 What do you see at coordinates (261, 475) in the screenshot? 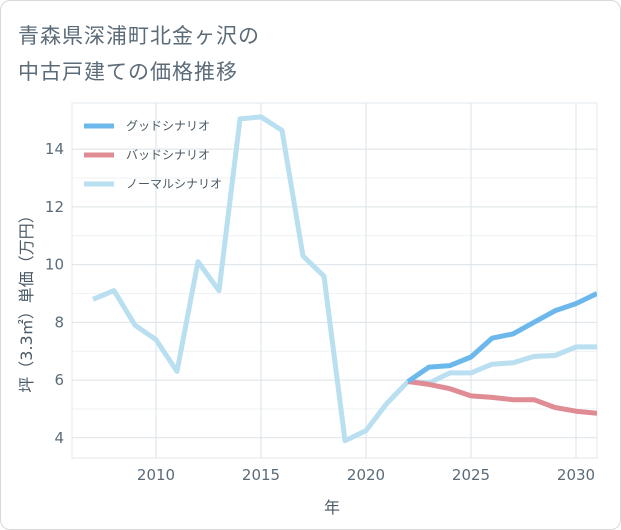
I see `x-tick-label: 2015` at bounding box center [261, 475].